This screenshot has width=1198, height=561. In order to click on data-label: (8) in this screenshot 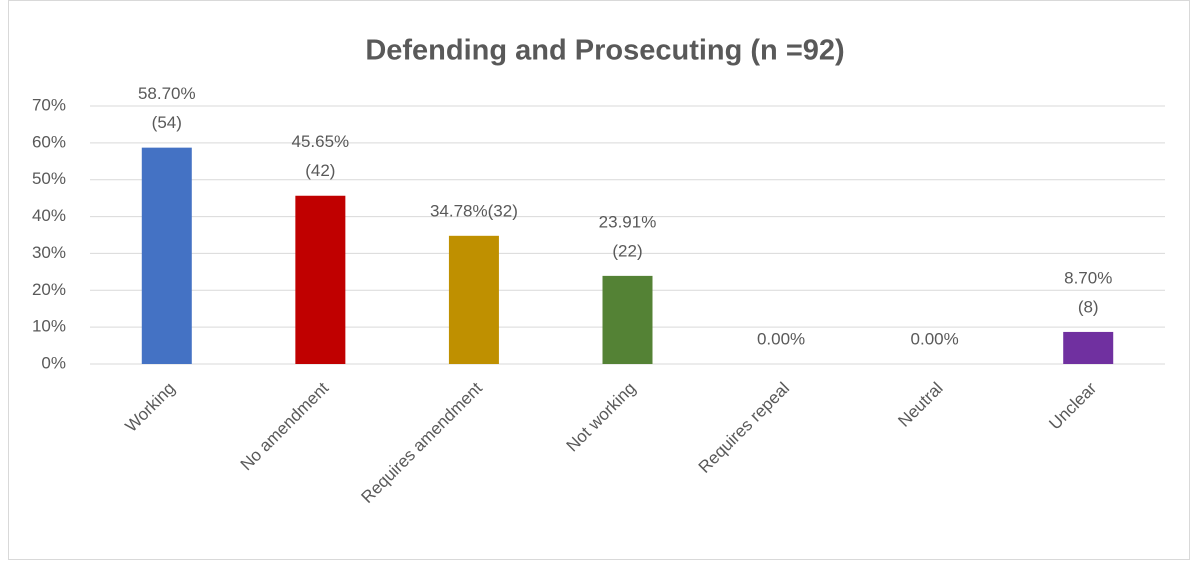, I will do `click(1088, 306)`.